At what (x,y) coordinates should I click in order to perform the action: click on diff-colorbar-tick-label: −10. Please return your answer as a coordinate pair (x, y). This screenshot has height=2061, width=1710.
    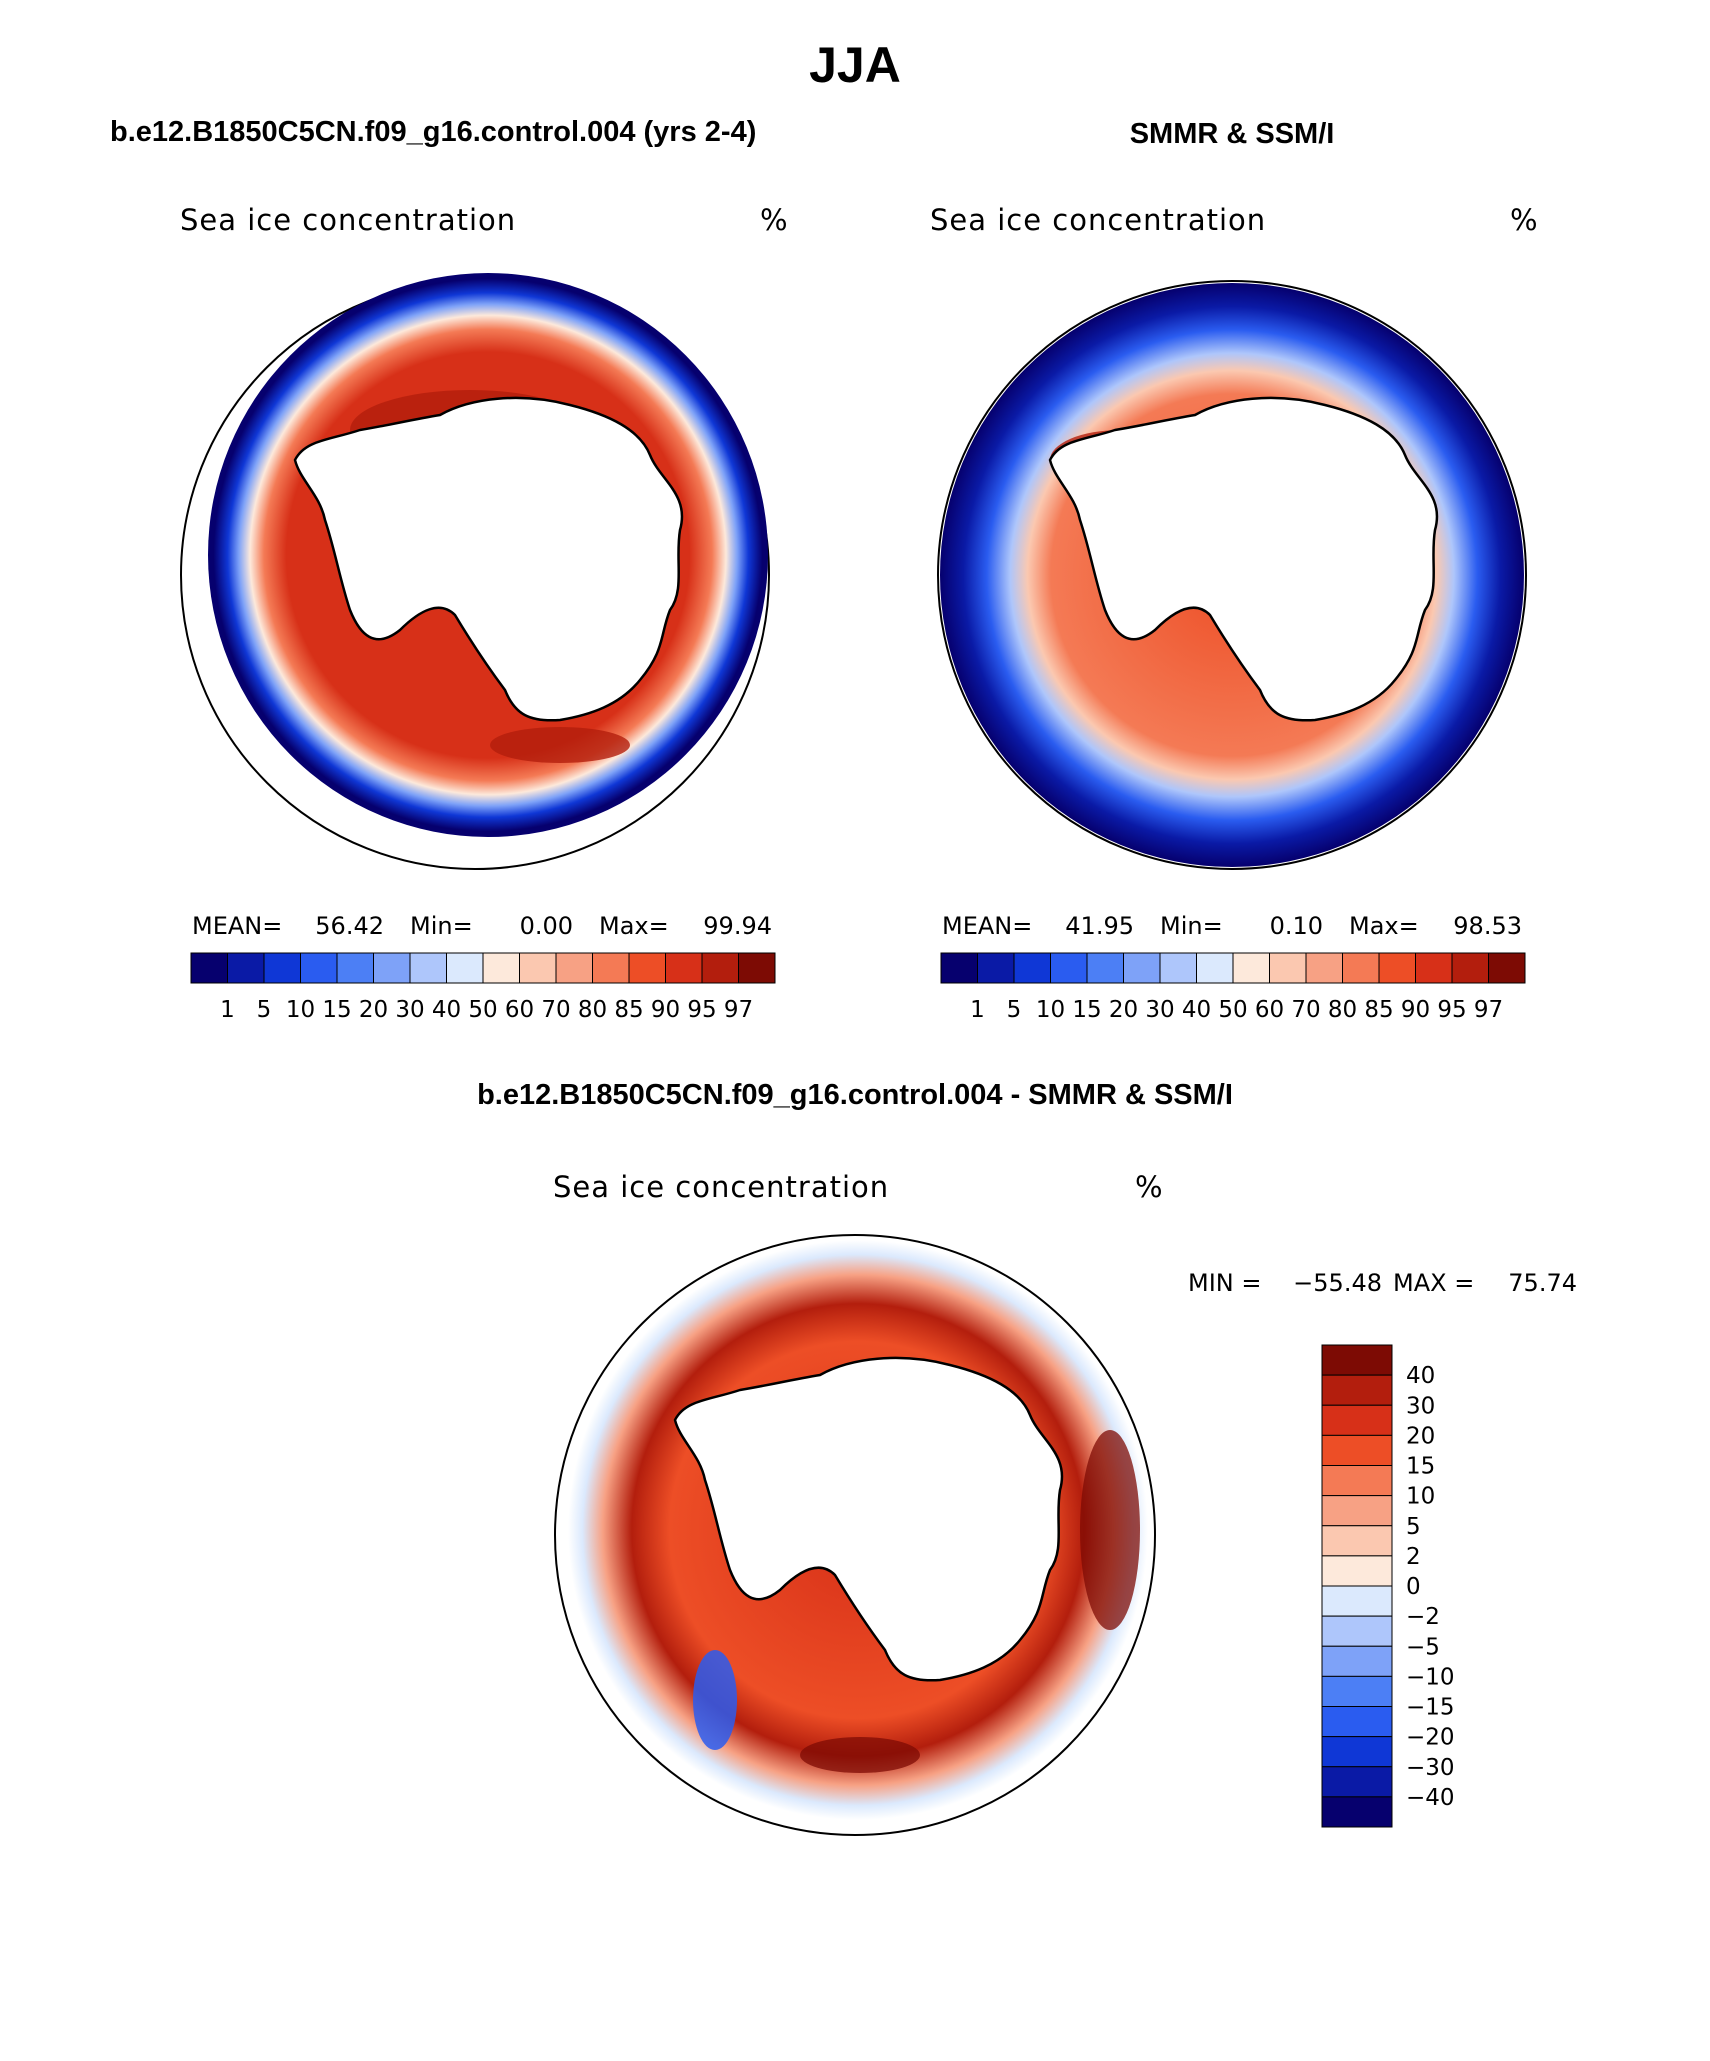
    Looking at the image, I should click on (1430, 1677).